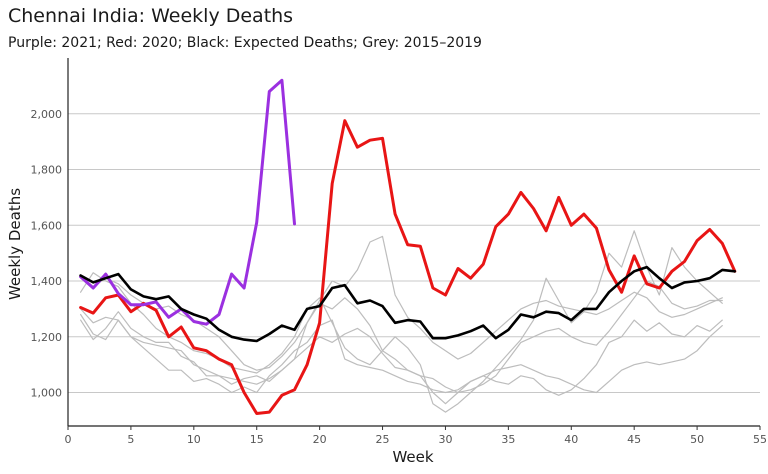 This screenshot has width=768, height=474. I want to click on y-tick-label: 2,000, so click(47, 114).